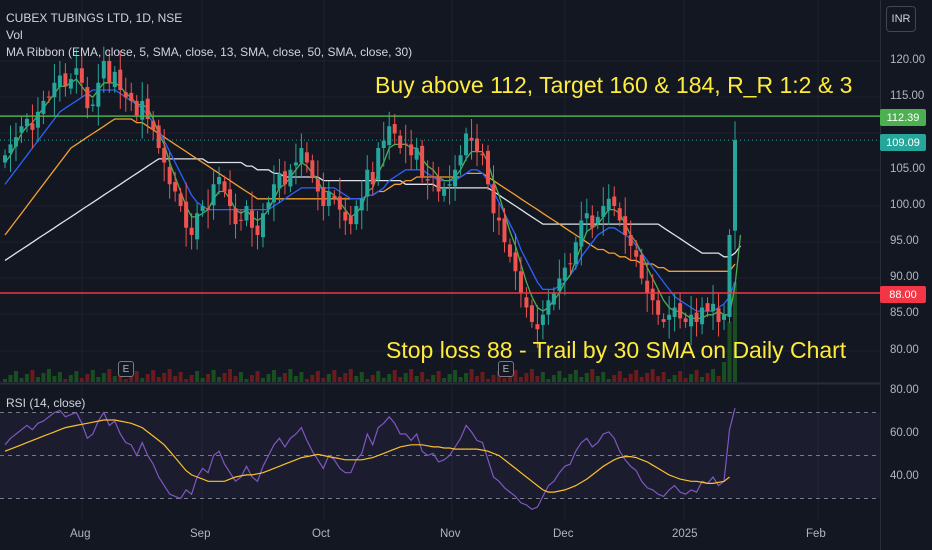  I want to click on y-tick-label: 115.00, so click(907, 96).